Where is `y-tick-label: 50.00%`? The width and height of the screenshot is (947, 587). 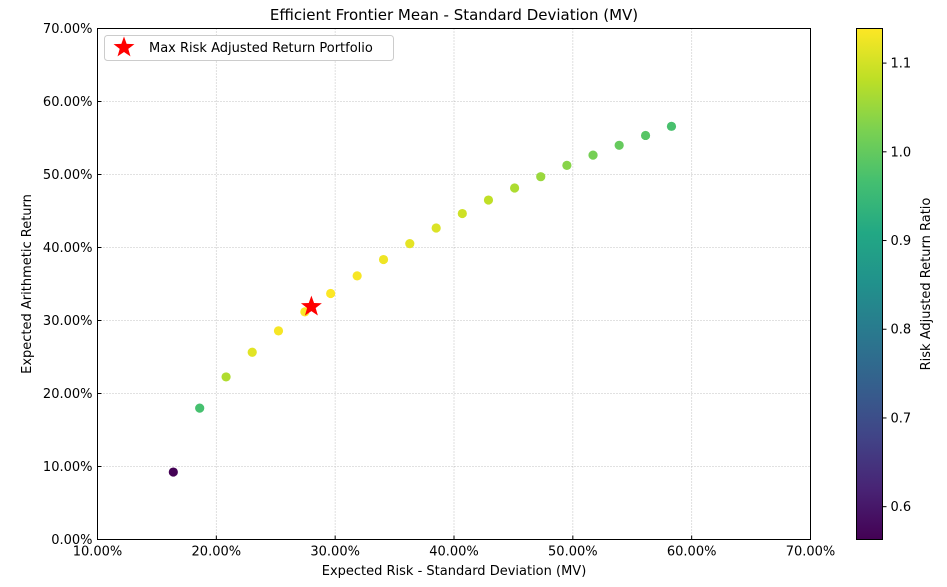 y-tick-label: 50.00% is located at coordinates (68, 175).